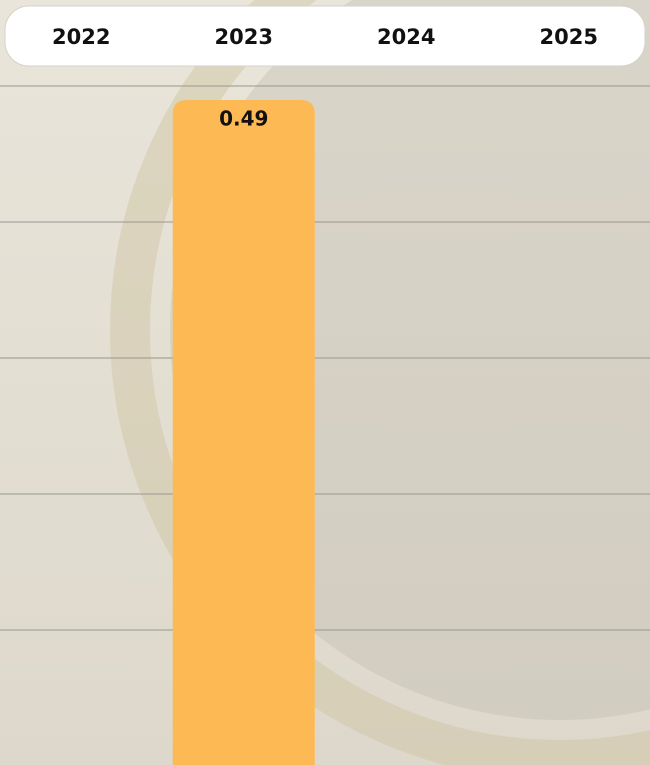  I want to click on year-label: 2023, so click(244, 37).